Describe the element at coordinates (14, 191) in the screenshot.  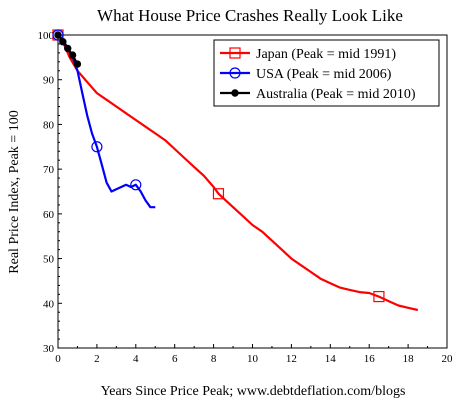
I see `y-axis-title: Real Price Index, Peak = 100` at that location.